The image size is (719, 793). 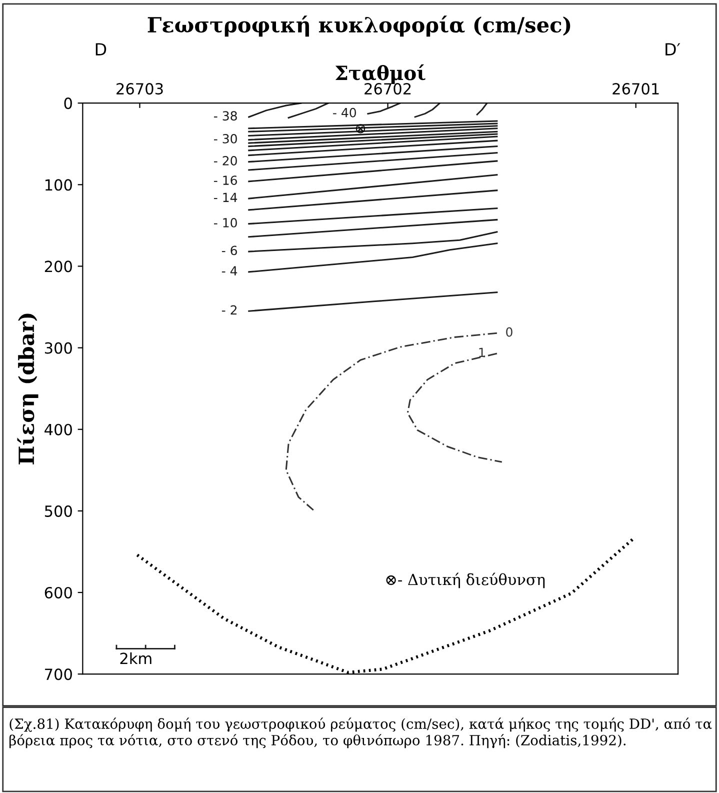 I want to click on y-tick-label: 0, so click(x=68, y=104).